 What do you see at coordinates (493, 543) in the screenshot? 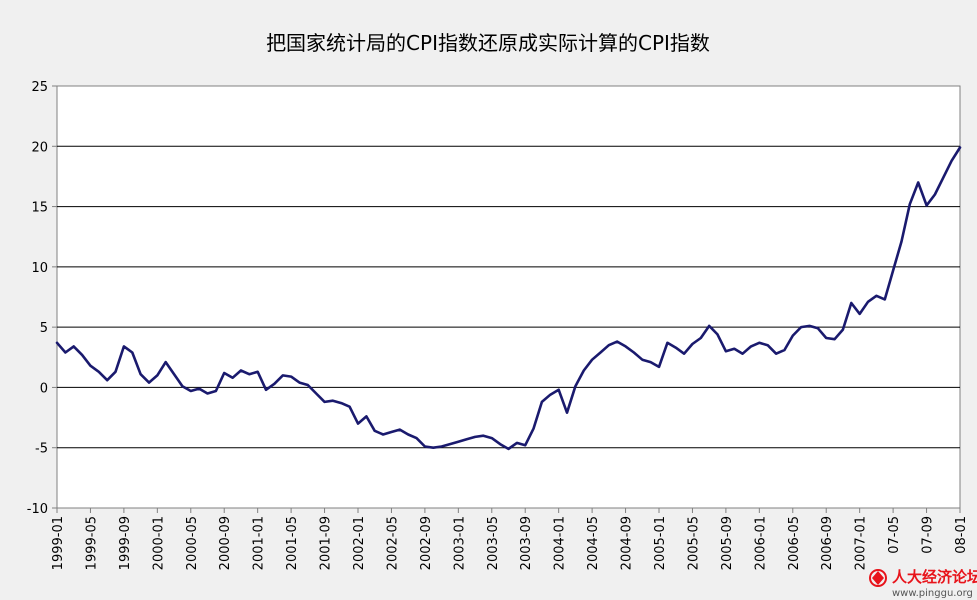
I see `x-tick-label: 2003-05` at bounding box center [493, 543].